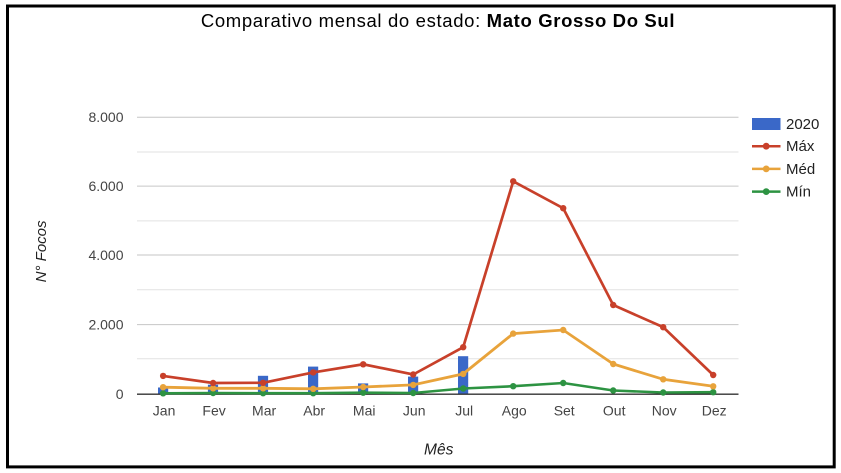  Describe the element at coordinates (439, 450) in the screenshot. I see `svg-text: Mês` at that location.